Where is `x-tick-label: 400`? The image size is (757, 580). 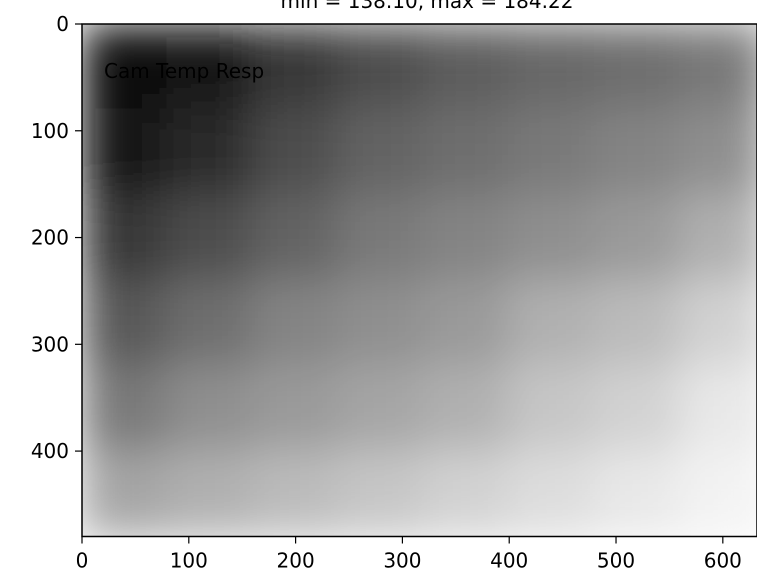 x-tick-label: 400 is located at coordinates (509, 561).